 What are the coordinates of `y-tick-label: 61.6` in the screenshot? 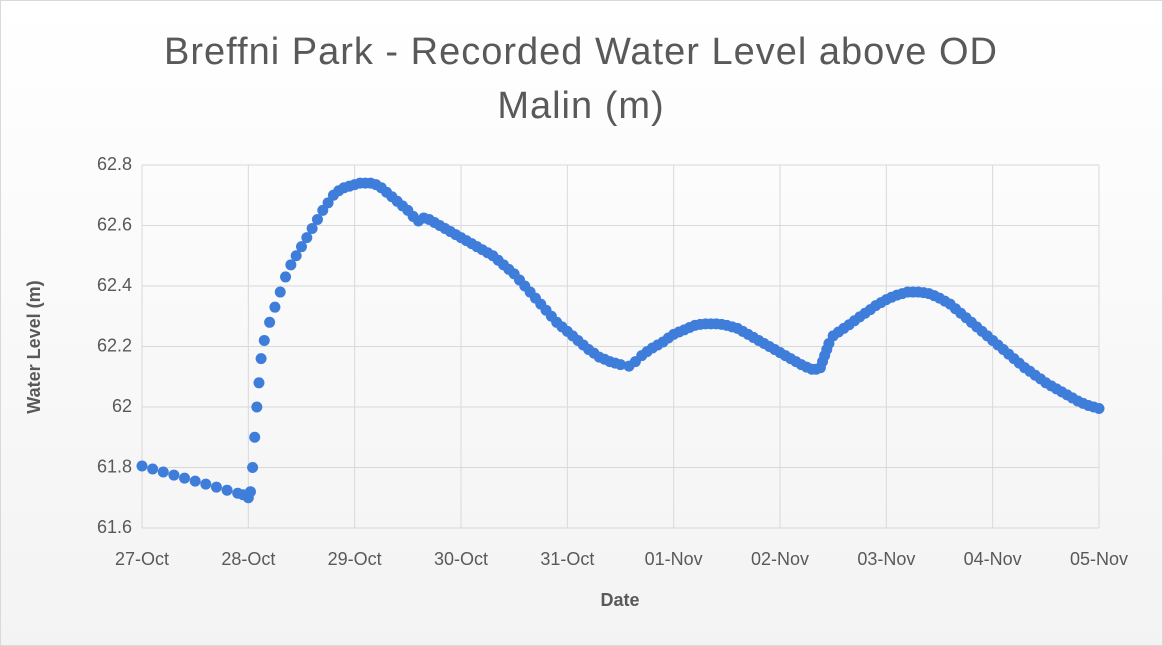 It's located at (114, 527).